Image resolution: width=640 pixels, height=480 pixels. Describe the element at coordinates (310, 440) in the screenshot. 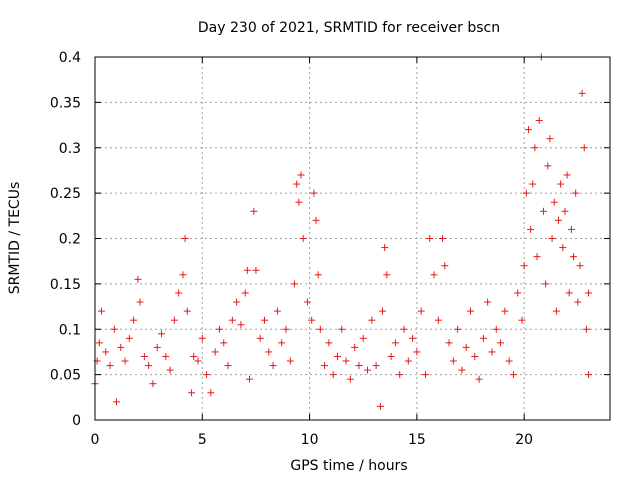

I see `x-tick-label: 10` at that location.